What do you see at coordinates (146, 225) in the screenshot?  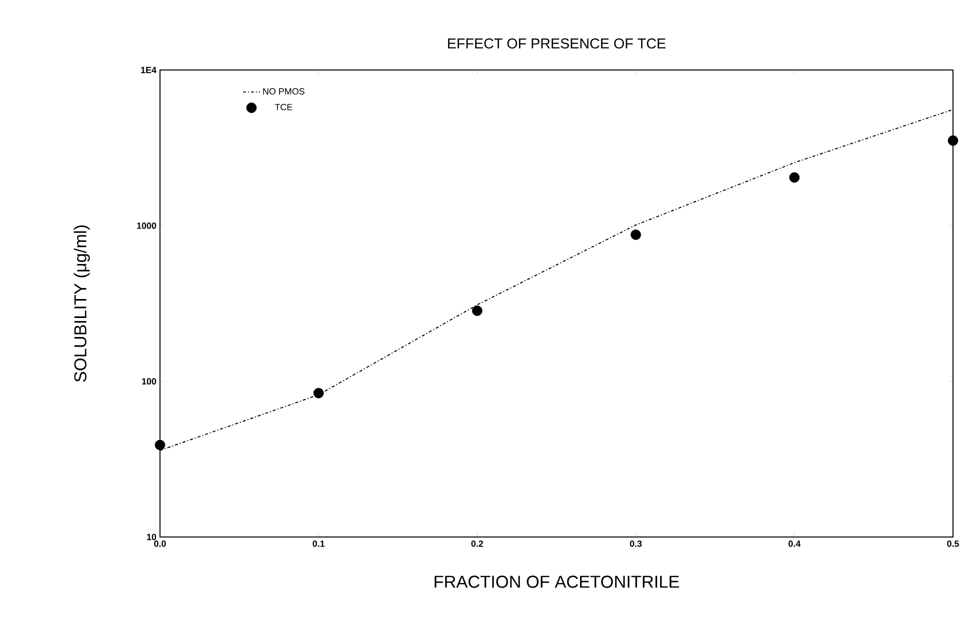 I see `y-tick-label: 1000` at bounding box center [146, 225].